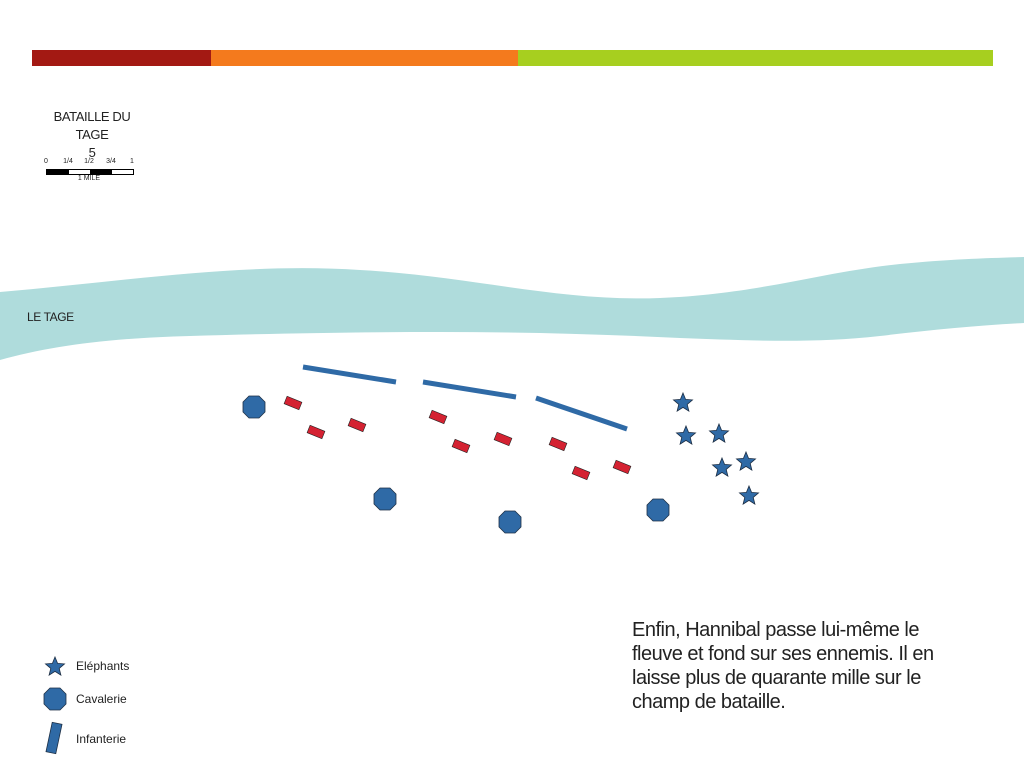 The image size is (1024, 768). I want to click on legend-item-cavalry: Cavalerie, so click(120, 699).